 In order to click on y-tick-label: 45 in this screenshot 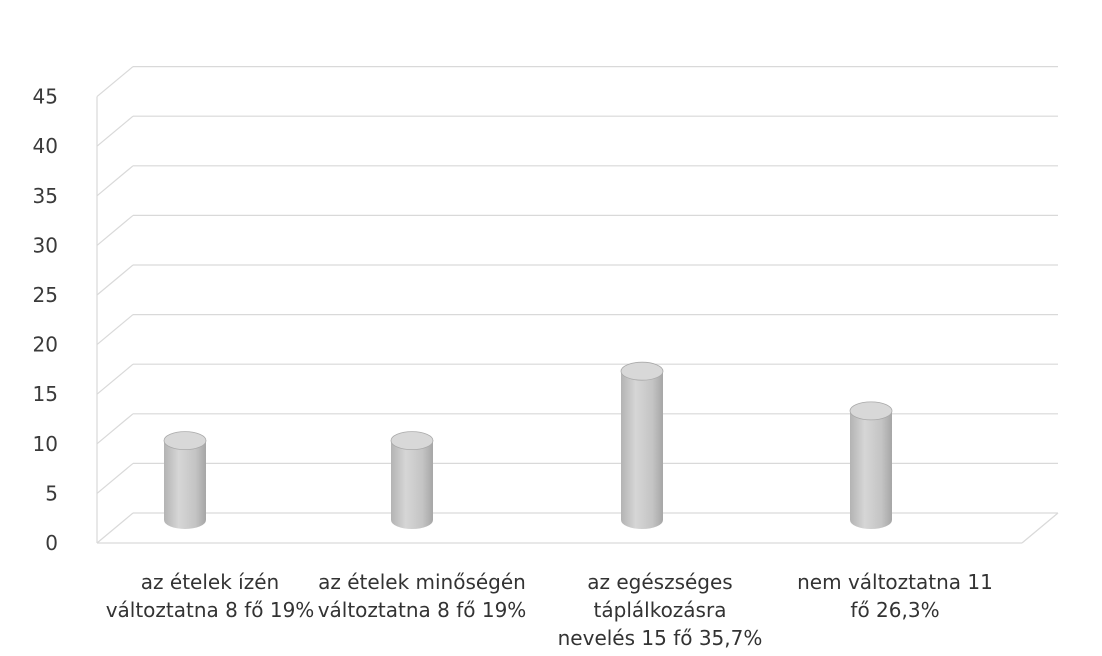, I will do `click(45, 97)`.